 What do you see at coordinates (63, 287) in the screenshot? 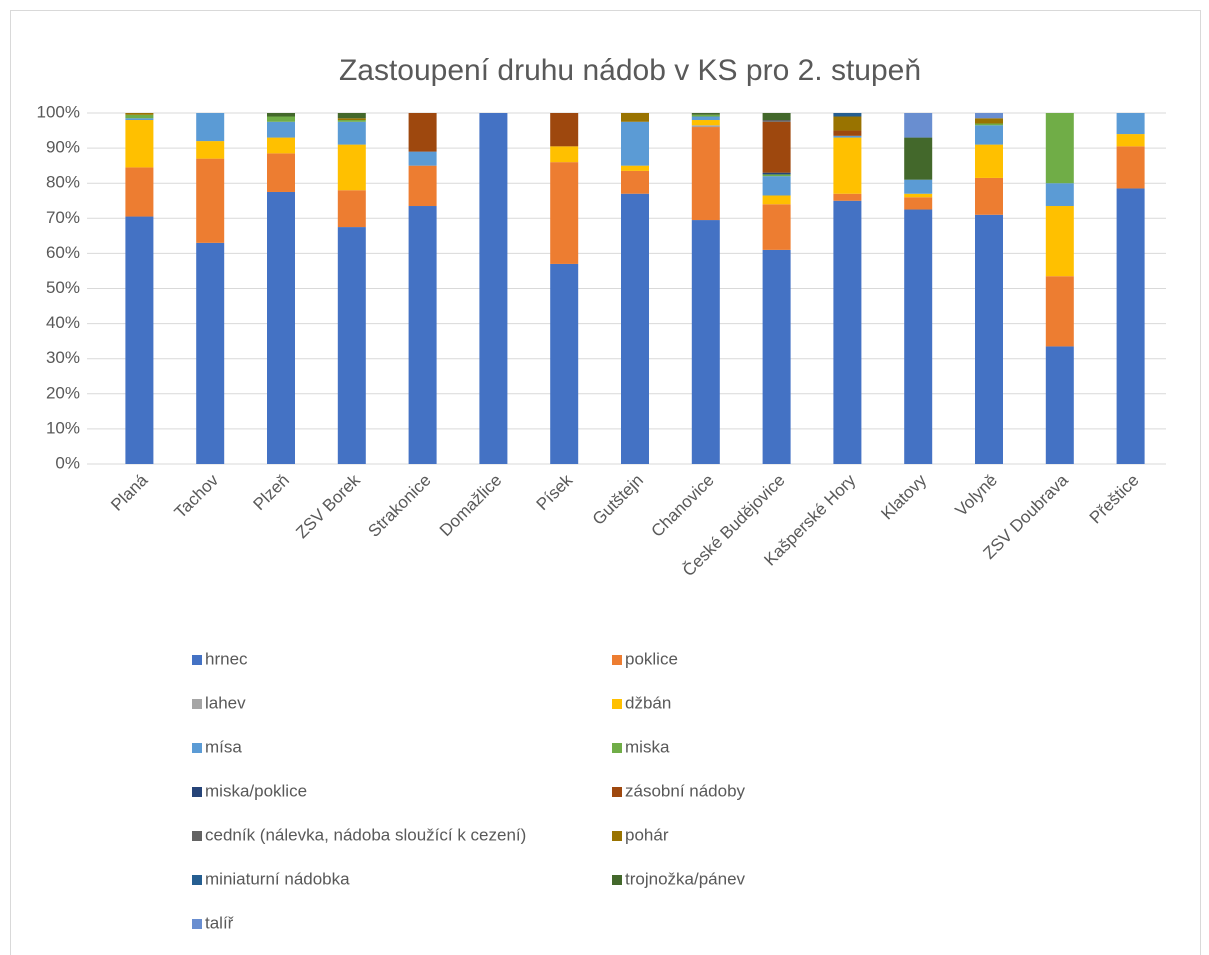
I see `y-tick-label: 50%` at bounding box center [63, 287].